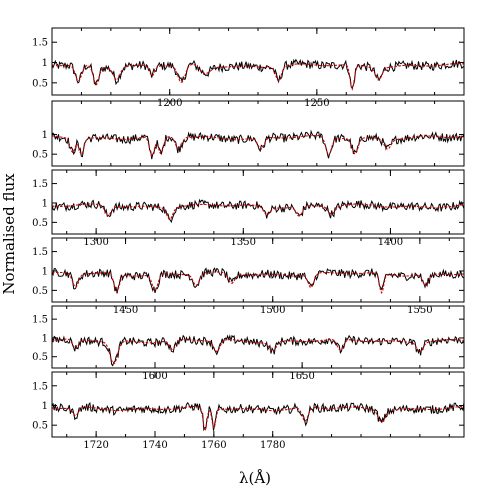 The height and width of the screenshot is (491, 491). Describe the element at coordinates (95, 445) in the screenshot. I see `x-tick-label: 1720` at that location.